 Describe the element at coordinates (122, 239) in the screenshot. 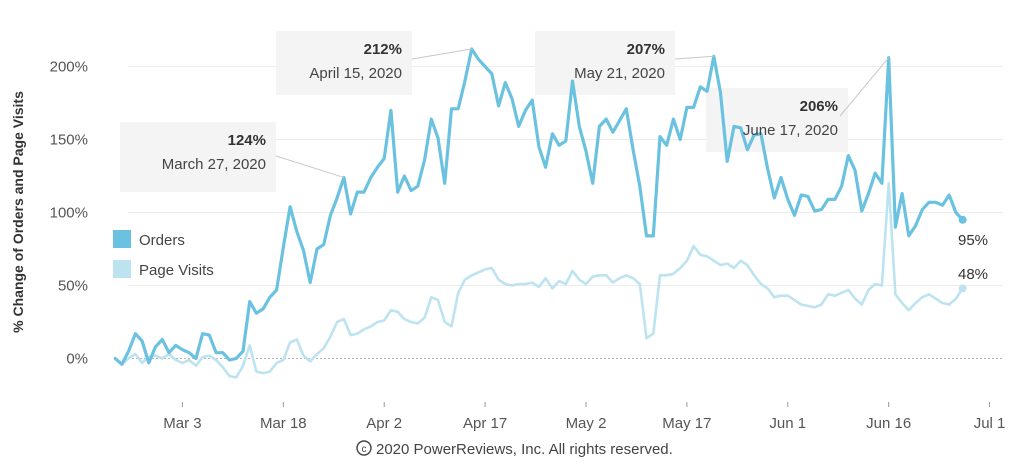

I see `legend-swatch-orders` at that location.